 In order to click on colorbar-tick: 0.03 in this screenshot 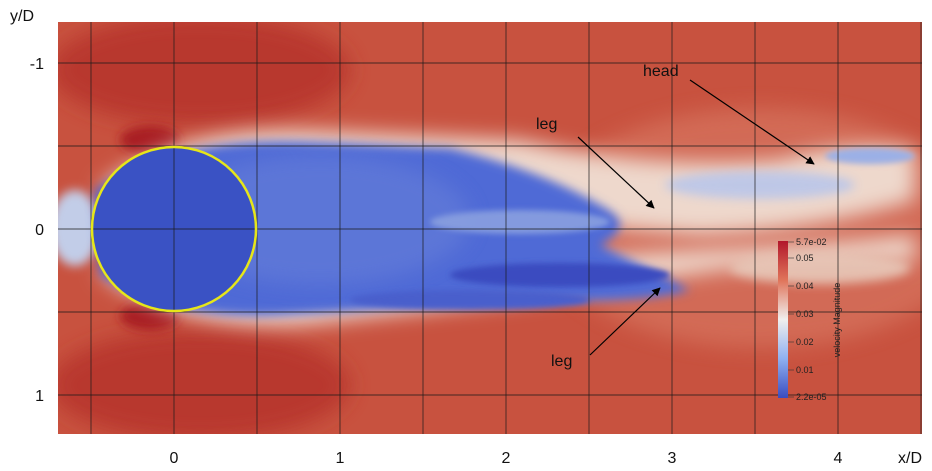, I will do `click(805, 314)`.